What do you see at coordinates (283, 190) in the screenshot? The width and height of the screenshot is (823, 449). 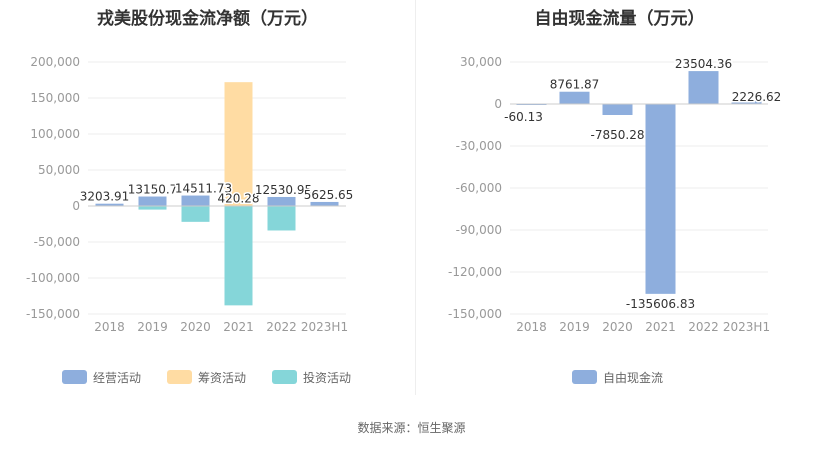 I see `data-label: 12530.95` at bounding box center [283, 190].